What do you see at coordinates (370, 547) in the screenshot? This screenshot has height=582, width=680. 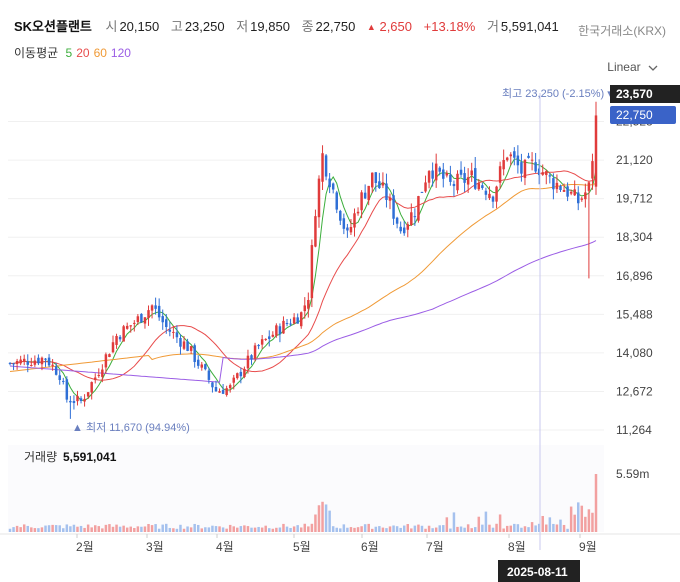 I see `x-tick-label: 6월` at bounding box center [370, 547].